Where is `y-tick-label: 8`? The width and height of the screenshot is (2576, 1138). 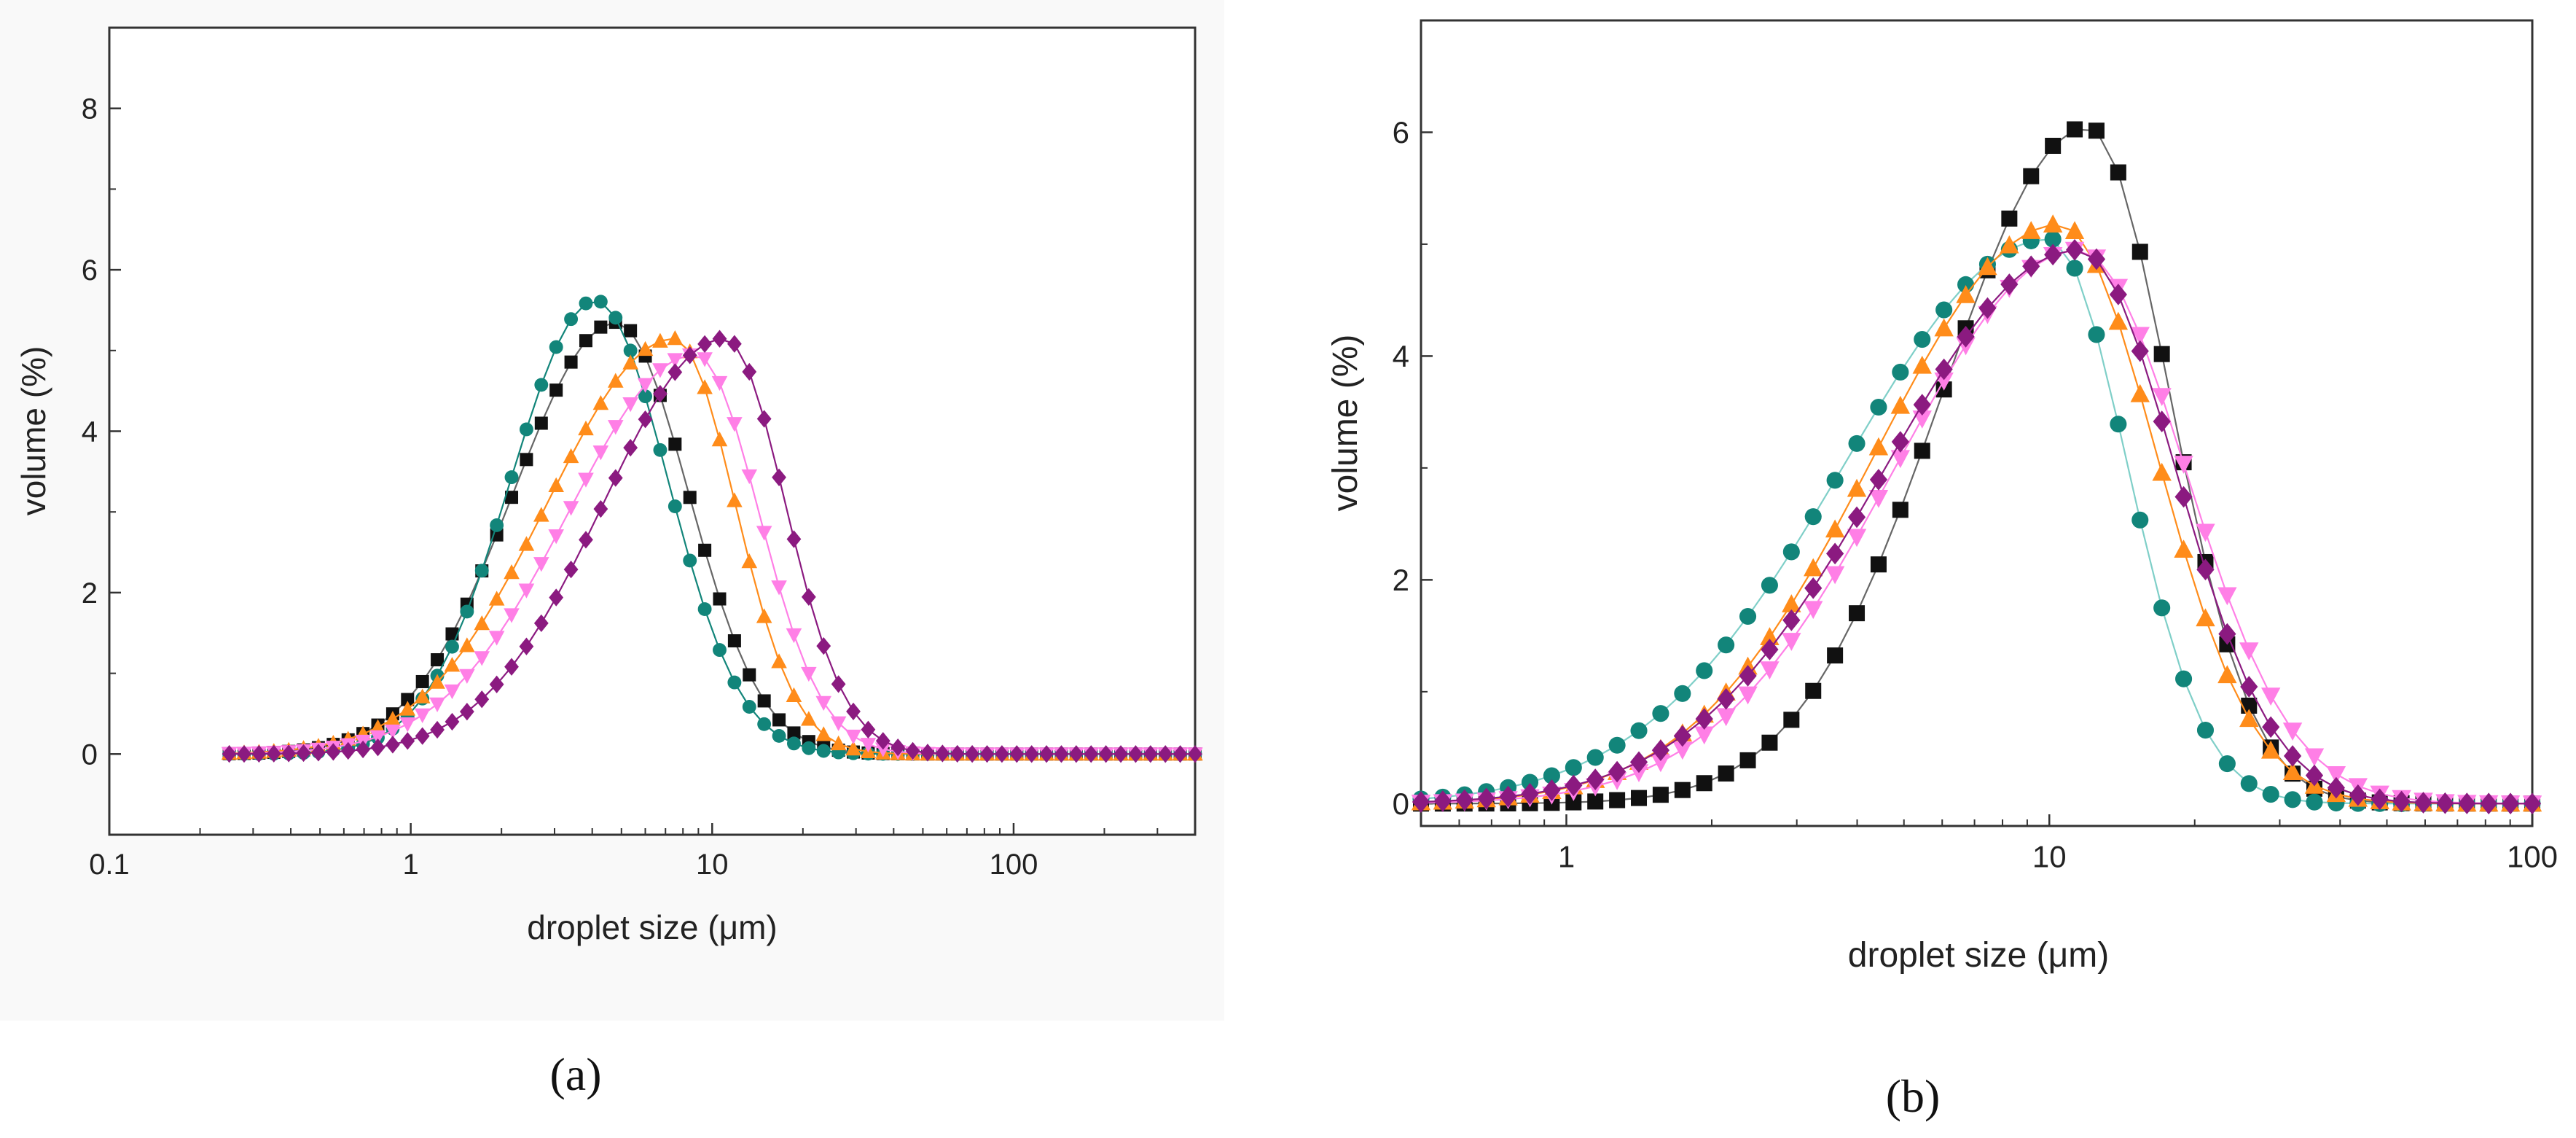 y-tick-label: 8 is located at coordinates (90, 109).